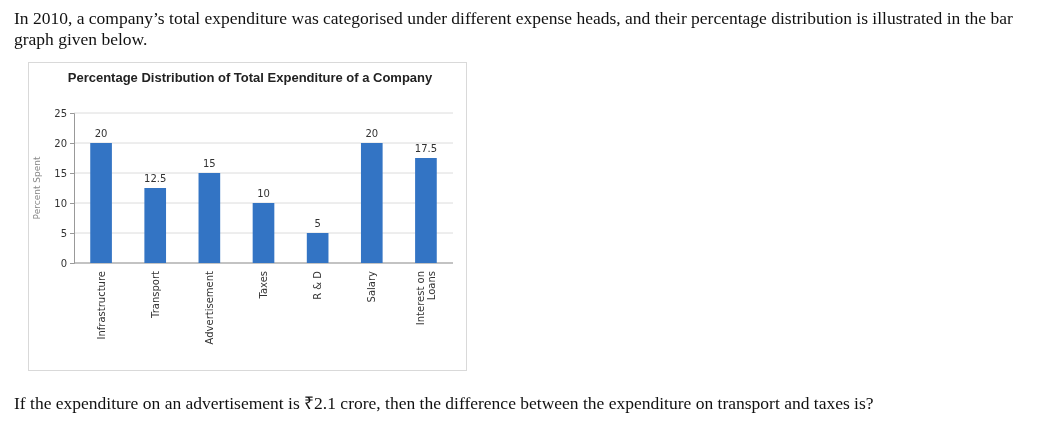 This screenshot has width=1050, height=444. I want to click on x-tick-label: R & D, so click(318, 285).